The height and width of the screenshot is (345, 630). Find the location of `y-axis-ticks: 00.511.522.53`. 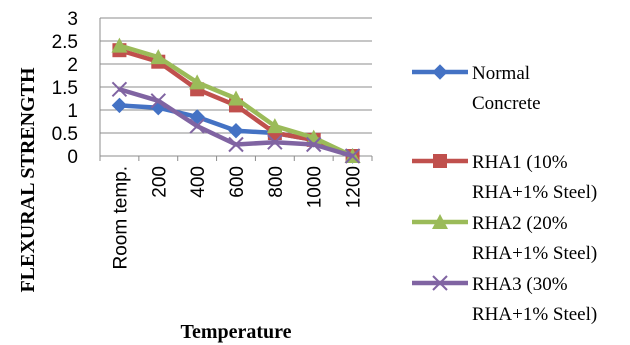

y-axis-ticks: 00.511.522.53 is located at coordinates (65, 88).